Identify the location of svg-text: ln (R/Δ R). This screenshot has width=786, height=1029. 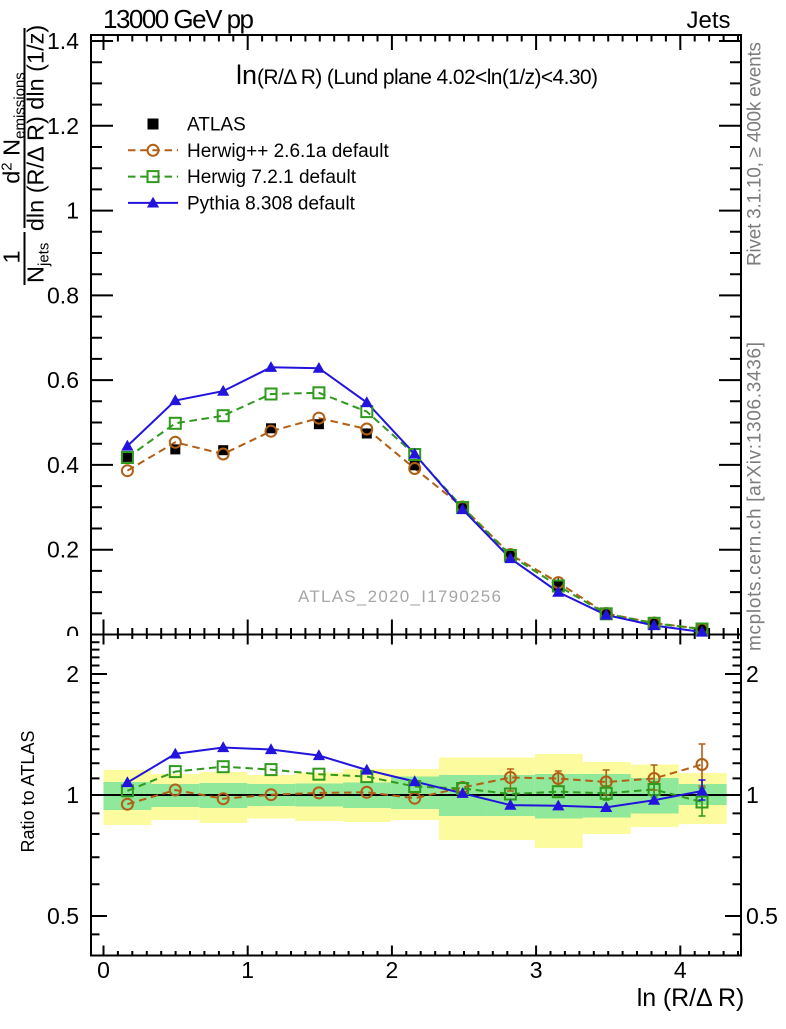
(691, 998).